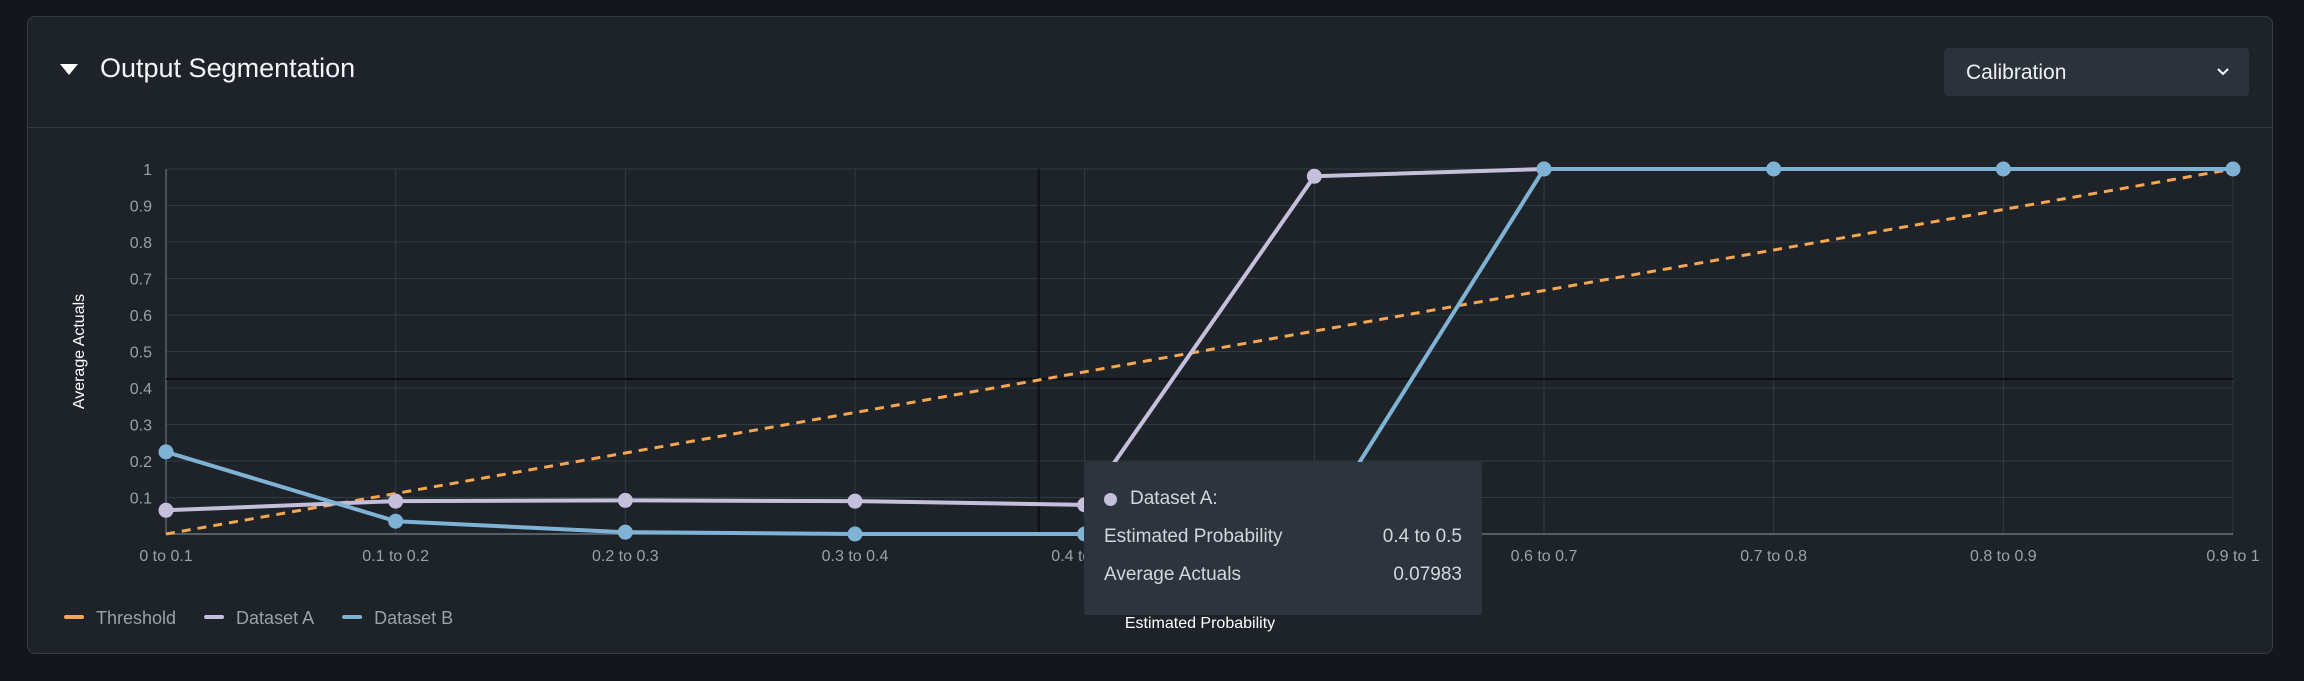 This screenshot has width=2304, height=681. What do you see at coordinates (2096, 72) in the screenshot?
I see `chart-type-dropdown: Calibration` at bounding box center [2096, 72].